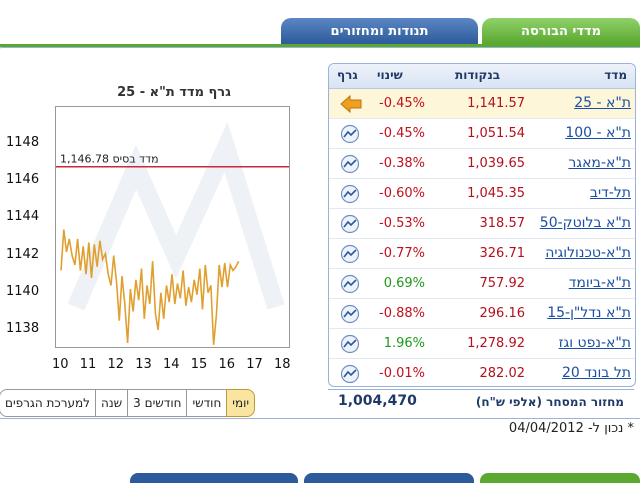  I want to click on index-change: 1.96%, so click(404, 343).